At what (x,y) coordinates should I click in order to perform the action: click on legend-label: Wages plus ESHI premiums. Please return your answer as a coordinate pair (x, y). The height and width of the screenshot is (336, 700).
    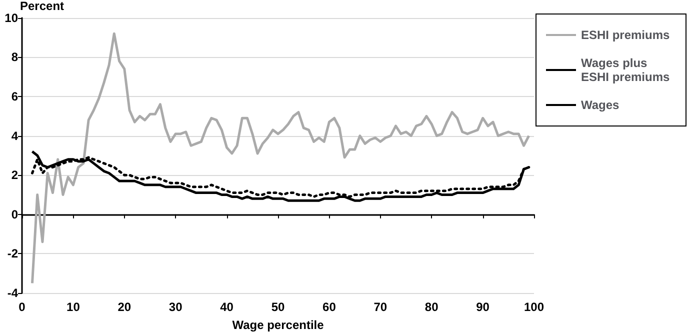
    Looking at the image, I should click on (625, 70).